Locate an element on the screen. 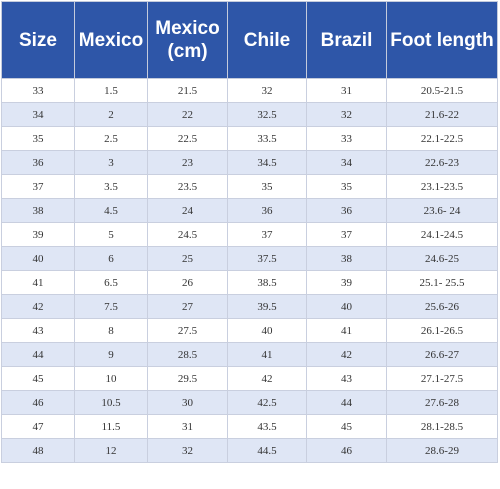 This screenshot has width=500, height=489. cell-mexico-cm: 25 is located at coordinates (187, 258).